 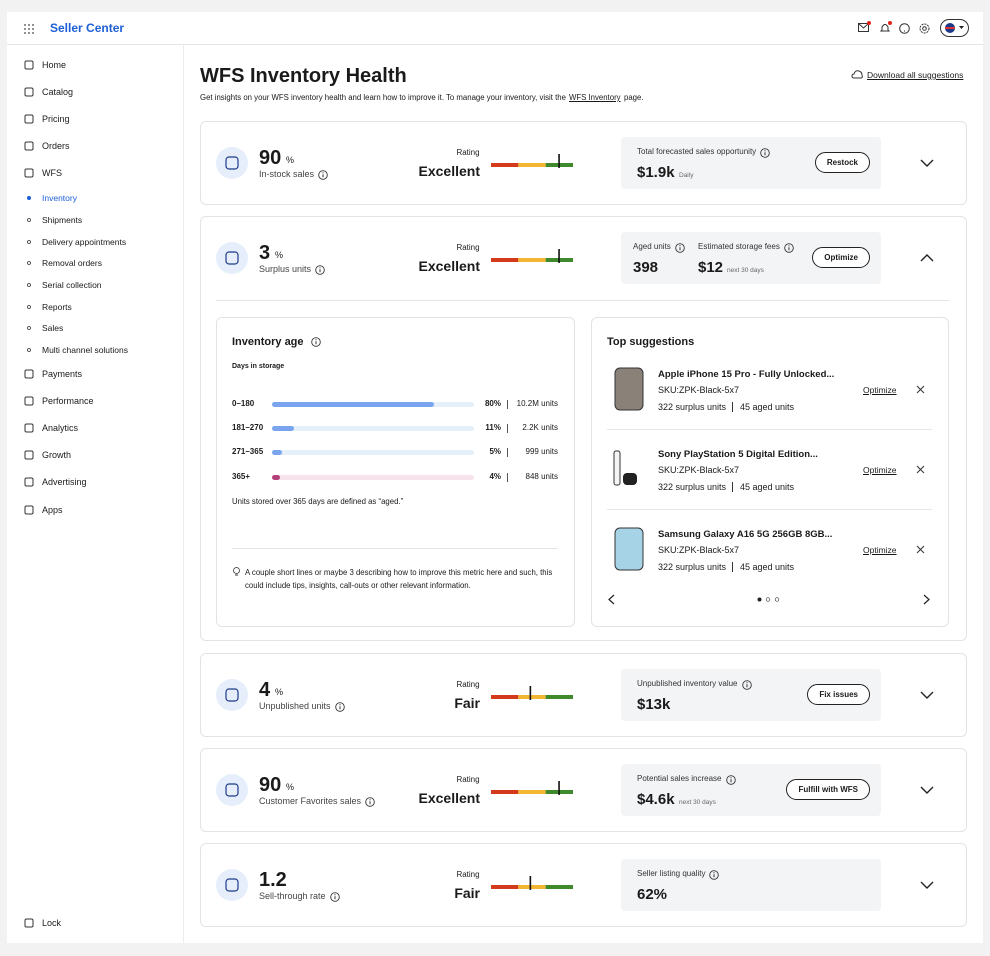 What do you see at coordinates (645, 267) in the screenshot?
I see `stat-value: 398` at bounding box center [645, 267].